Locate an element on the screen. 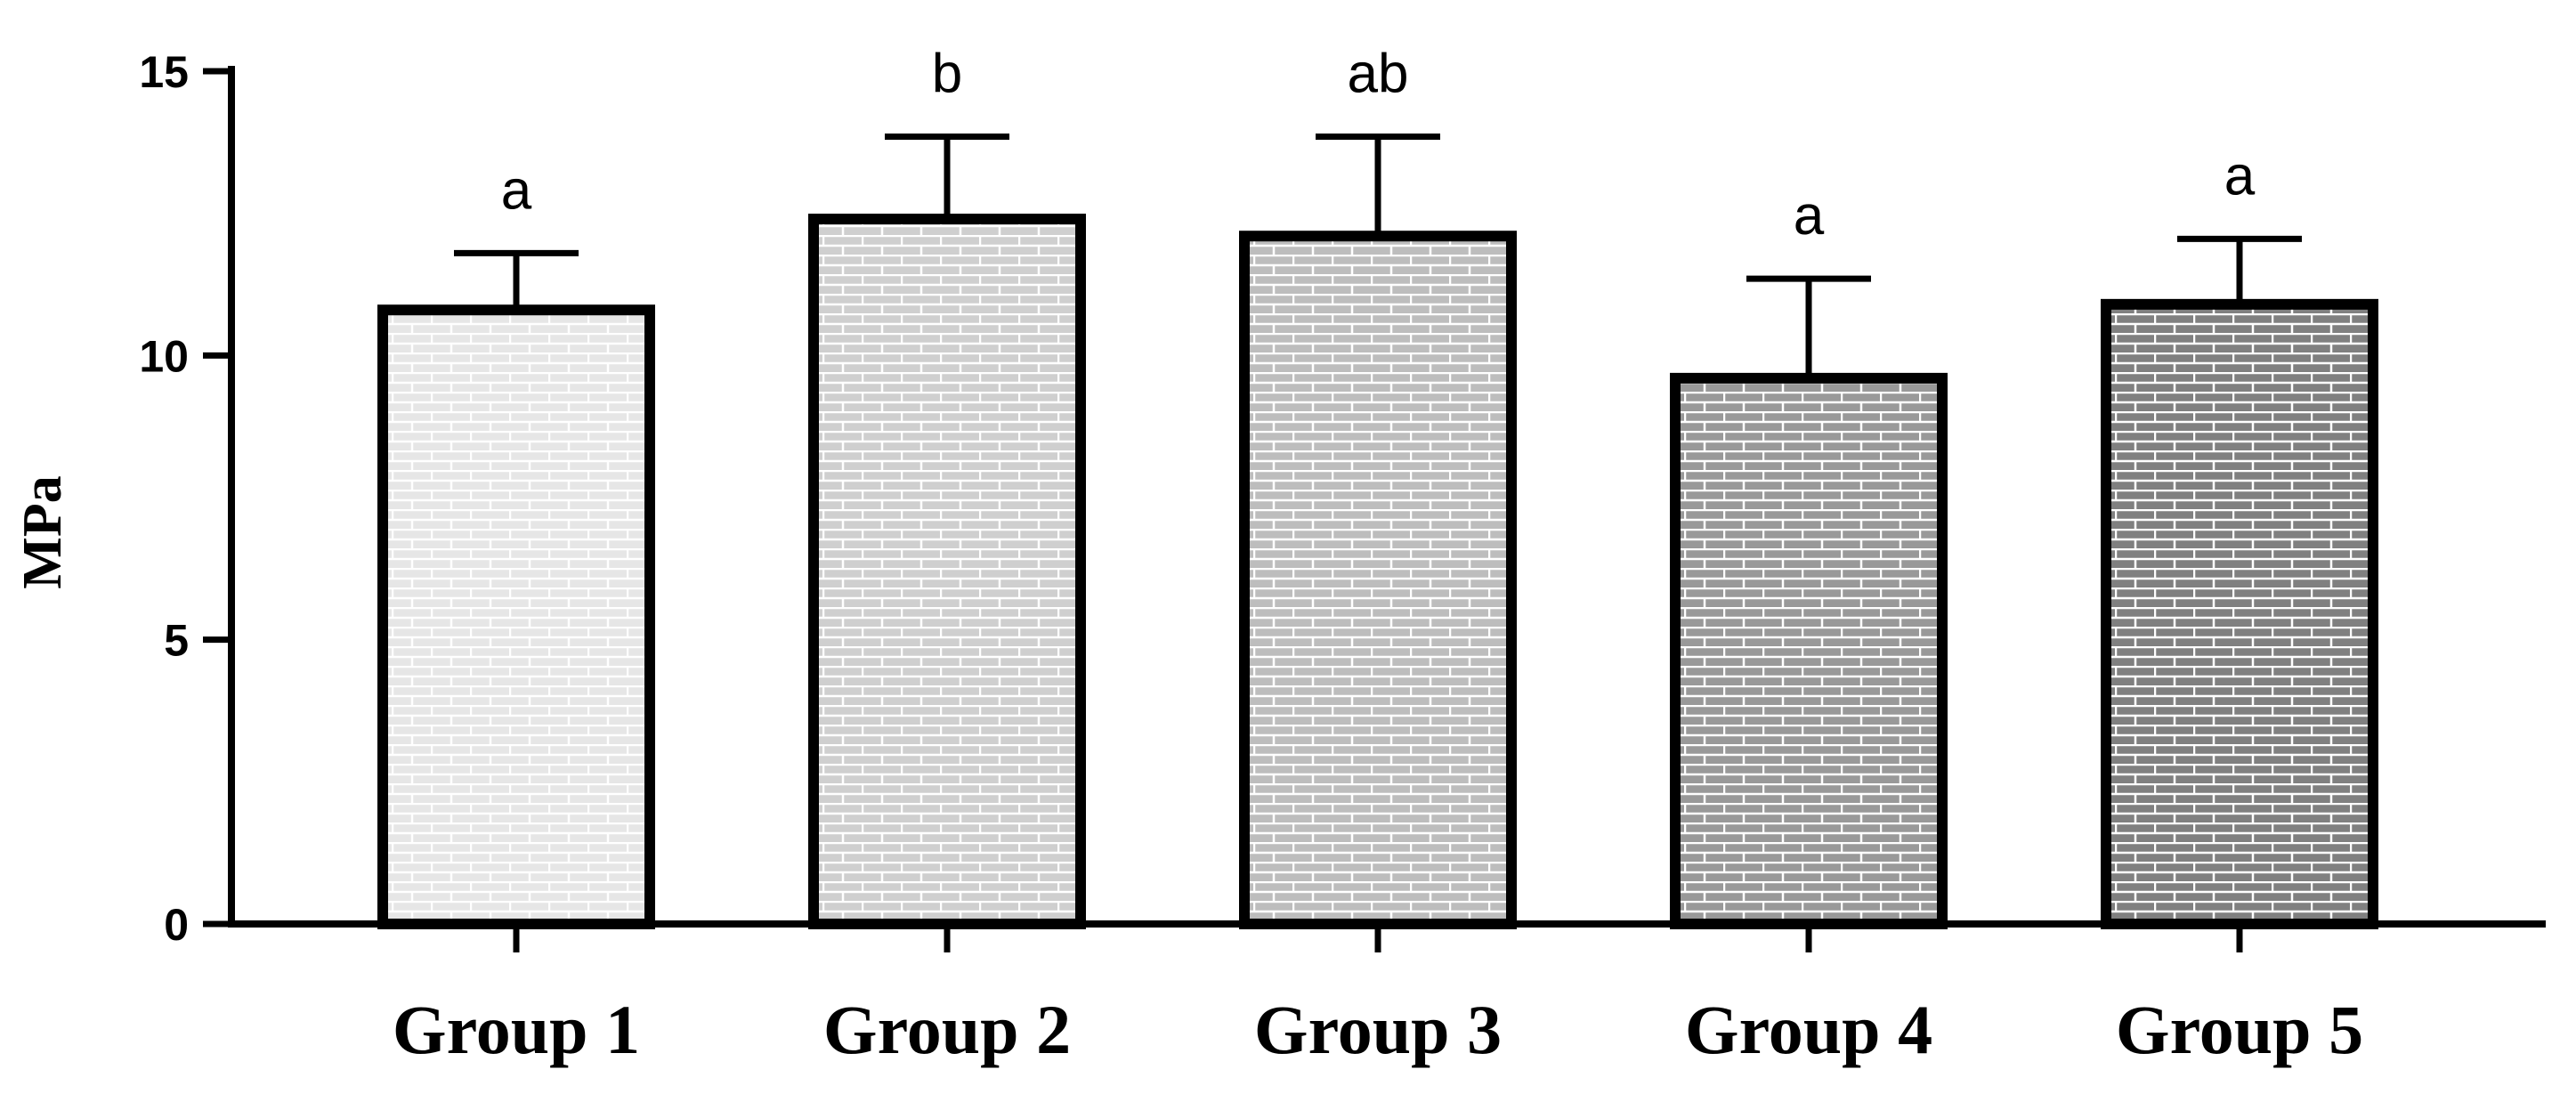 This screenshot has height=1110, width=2576. significance-label-5: a is located at coordinates (2240, 176).